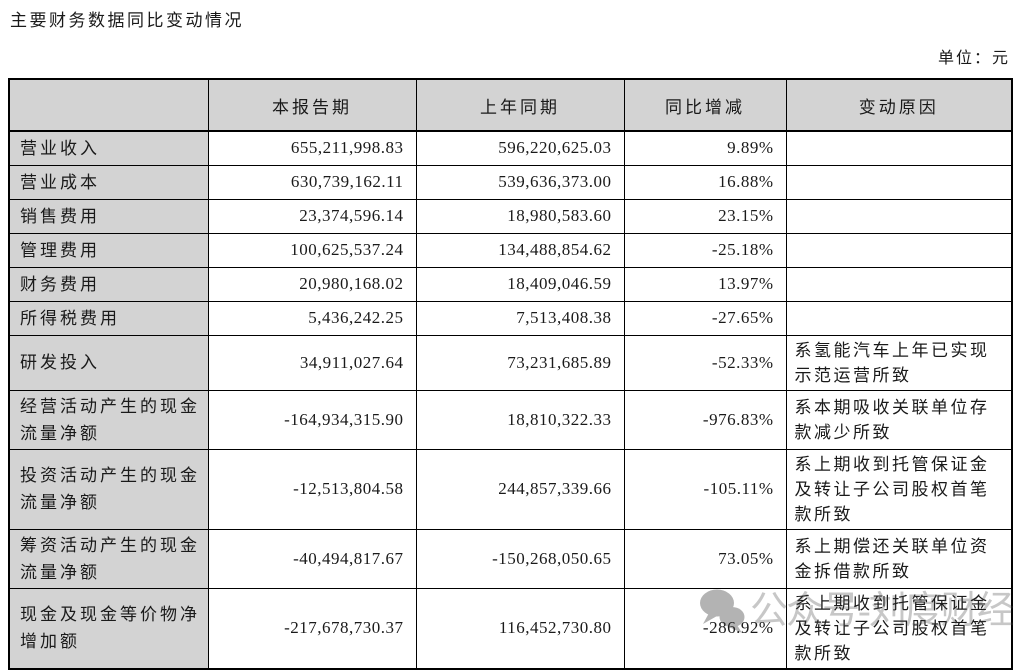 This screenshot has width=1019, height=670. What do you see at coordinates (899, 362) in the screenshot?
I see `reason-cell: 系氢能汽车上年已实现示范运营所致` at bounding box center [899, 362].